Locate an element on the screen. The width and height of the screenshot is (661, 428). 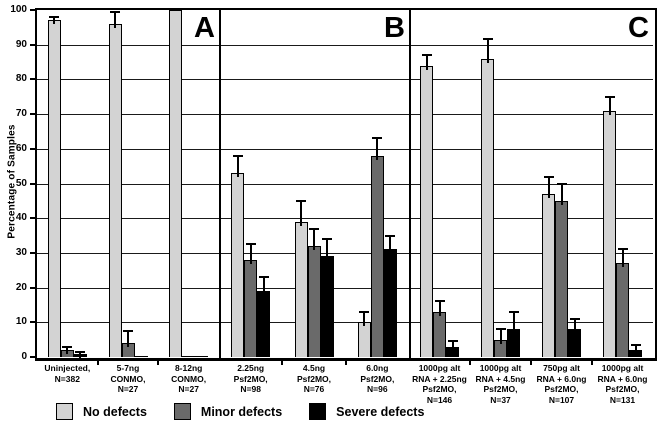
y-tick-label: 70 is located at coordinates (21, 114).